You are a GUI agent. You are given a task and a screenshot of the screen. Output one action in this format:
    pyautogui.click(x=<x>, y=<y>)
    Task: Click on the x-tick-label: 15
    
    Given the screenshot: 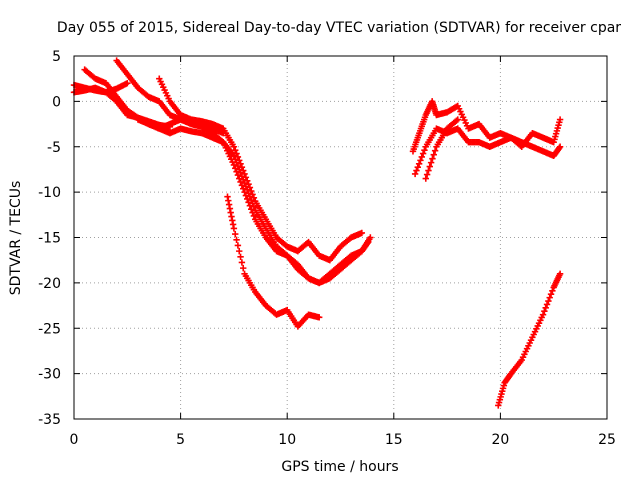 What is the action you would take?
    pyautogui.click(x=394, y=440)
    